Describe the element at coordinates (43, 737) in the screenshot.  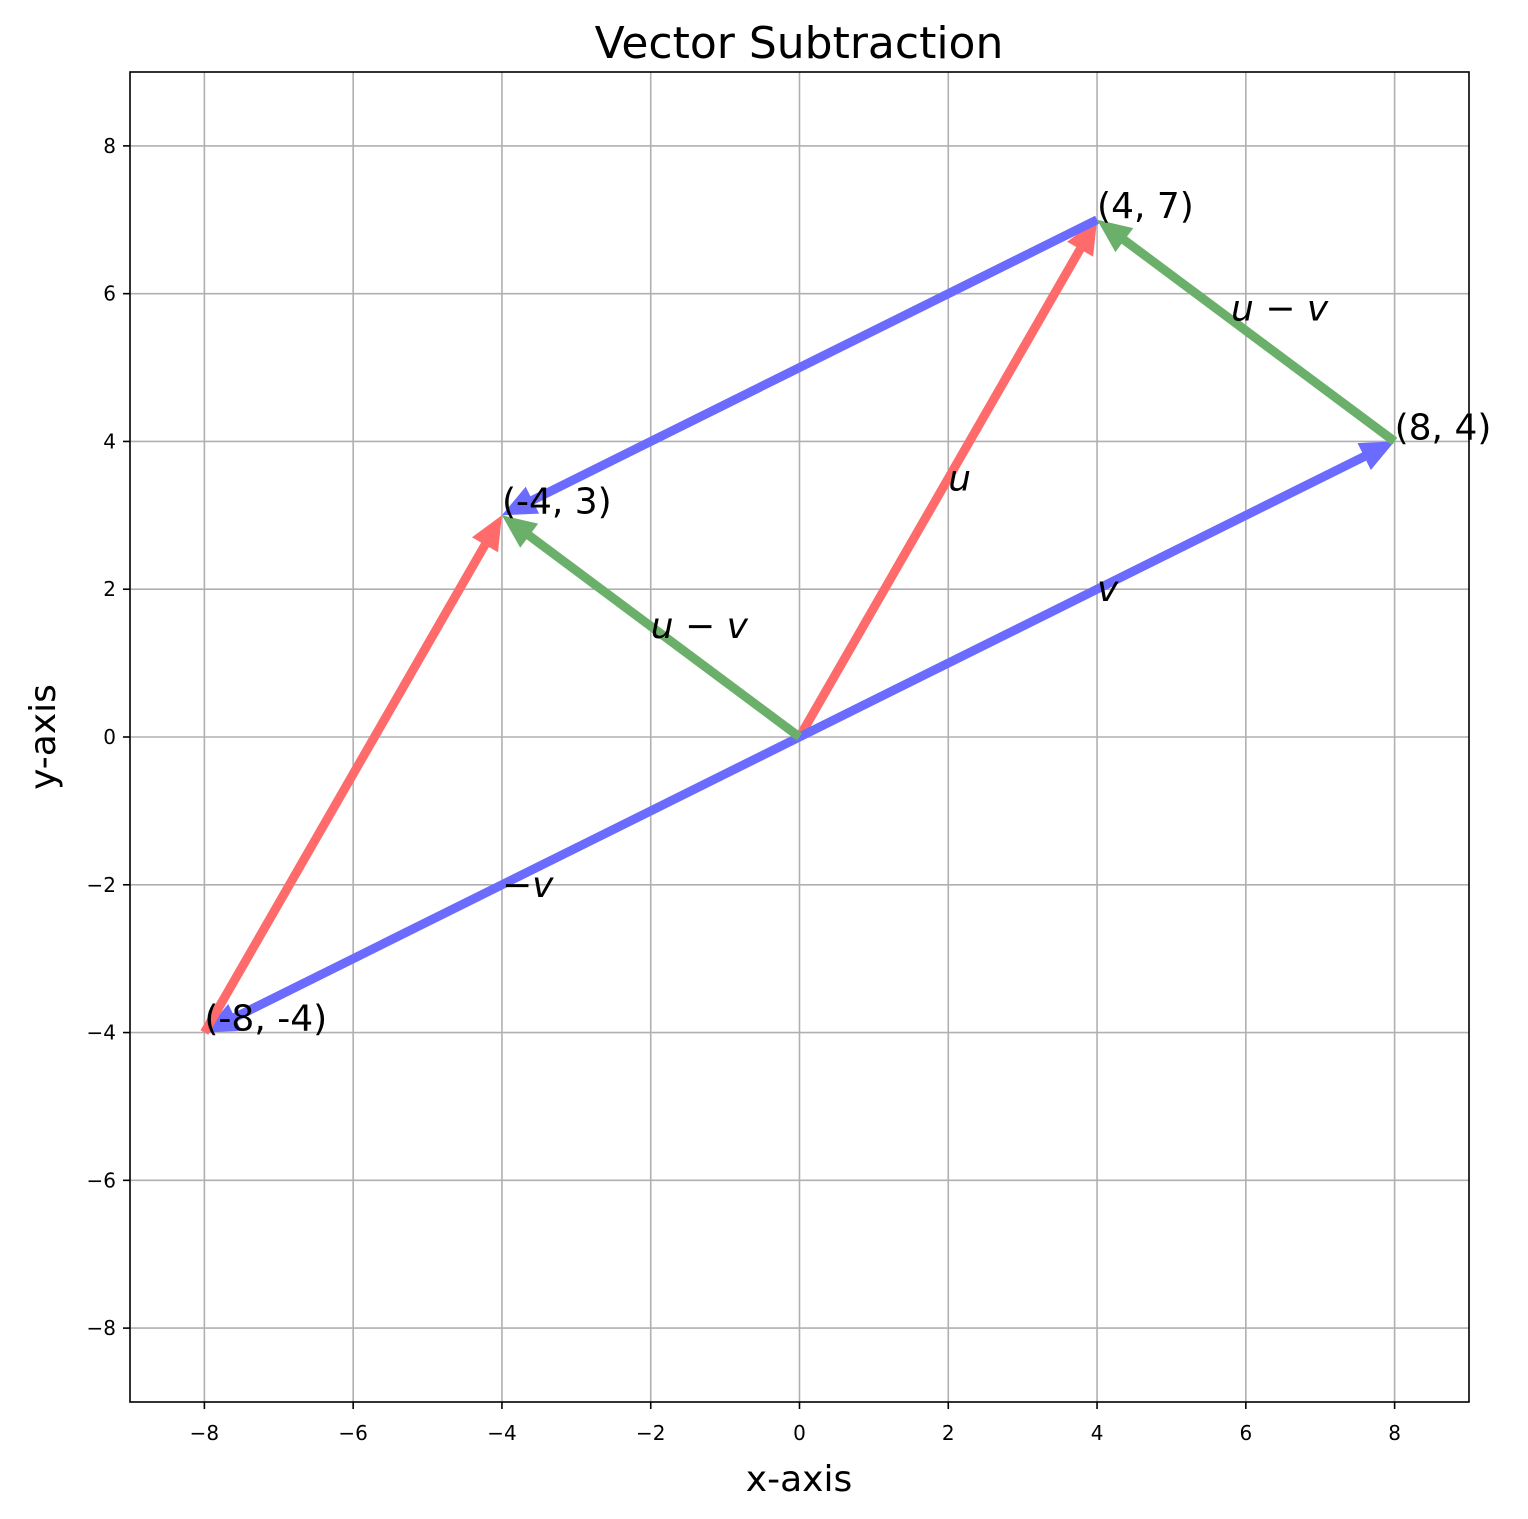
I see `y-axis-label: y-axis` at that location.